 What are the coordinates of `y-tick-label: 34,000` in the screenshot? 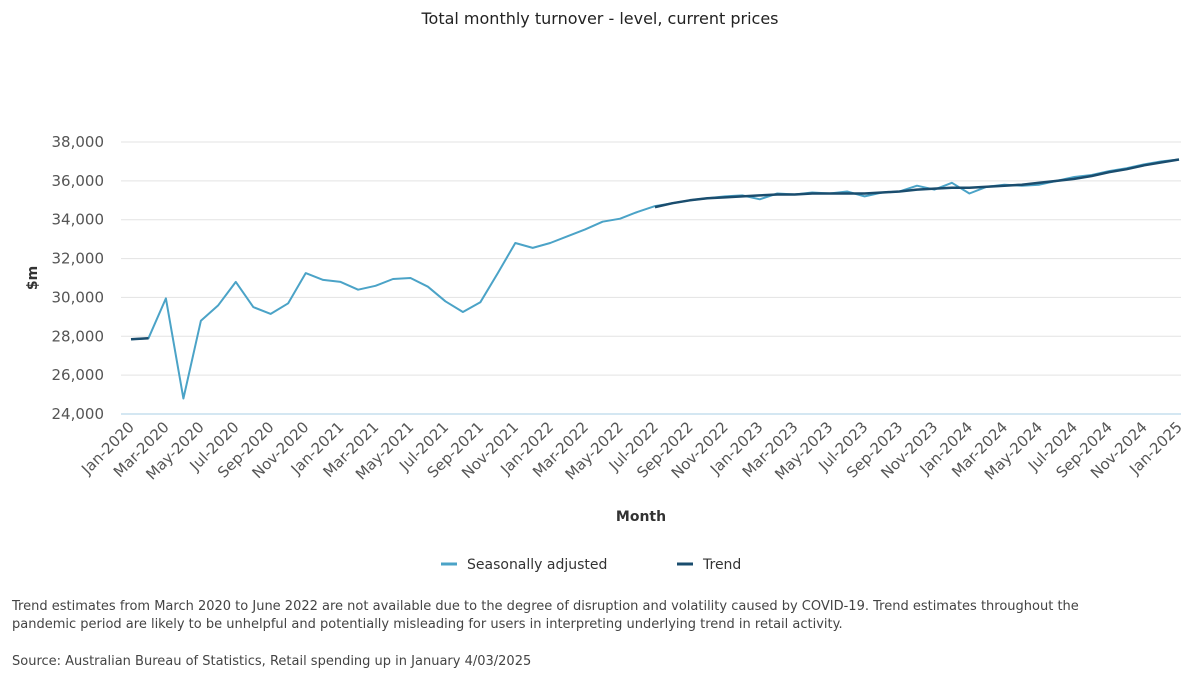 It's located at (78, 220).